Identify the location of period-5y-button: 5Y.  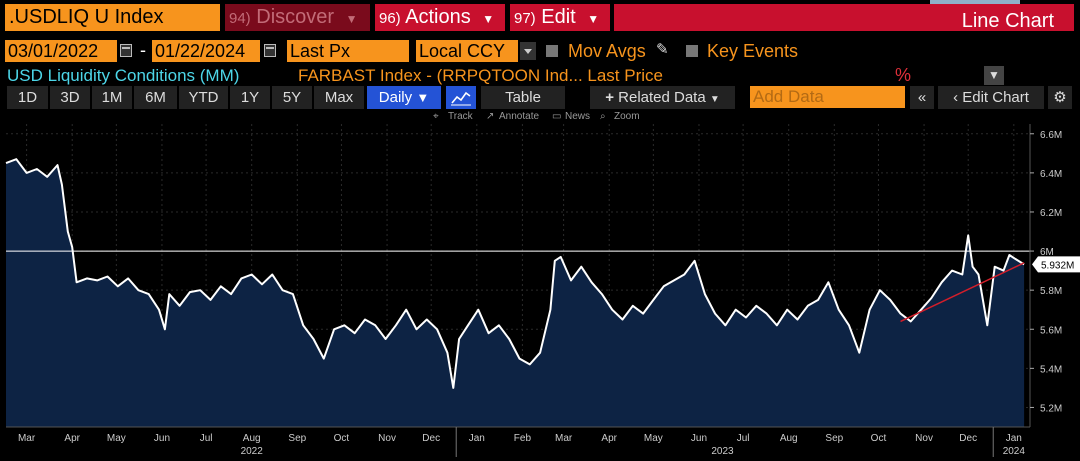
(292, 97).